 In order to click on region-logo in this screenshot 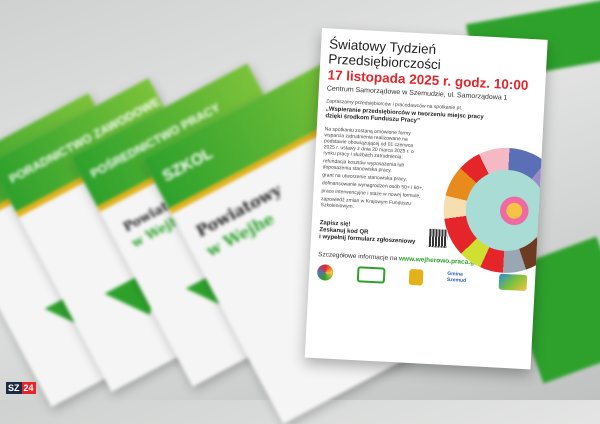, I will do `click(513, 282)`.